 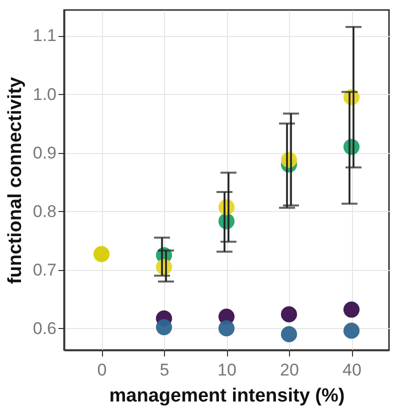 What do you see at coordinates (352, 370) in the screenshot?
I see `x-tick-label: 40` at bounding box center [352, 370].